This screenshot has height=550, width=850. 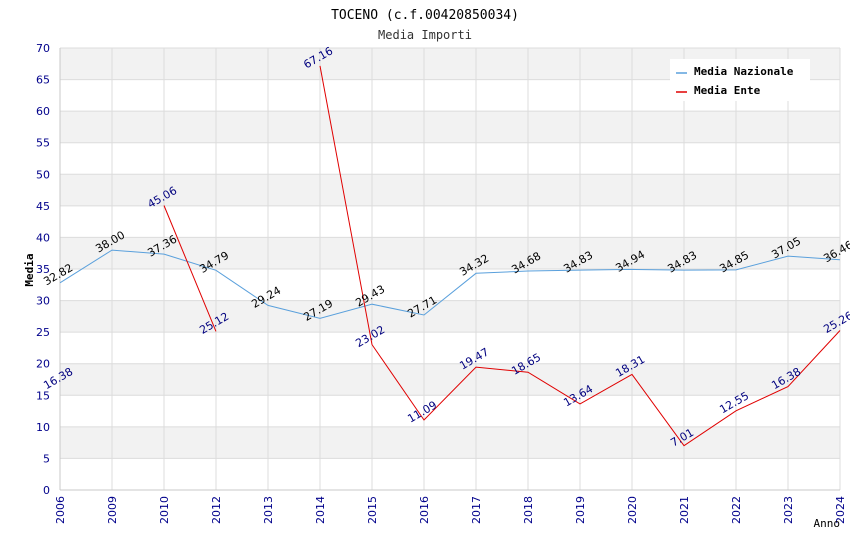 What do you see at coordinates (580, 510) in the screenshot?
I see `x-tick-label: 2019` at bounding box center [580, 510].